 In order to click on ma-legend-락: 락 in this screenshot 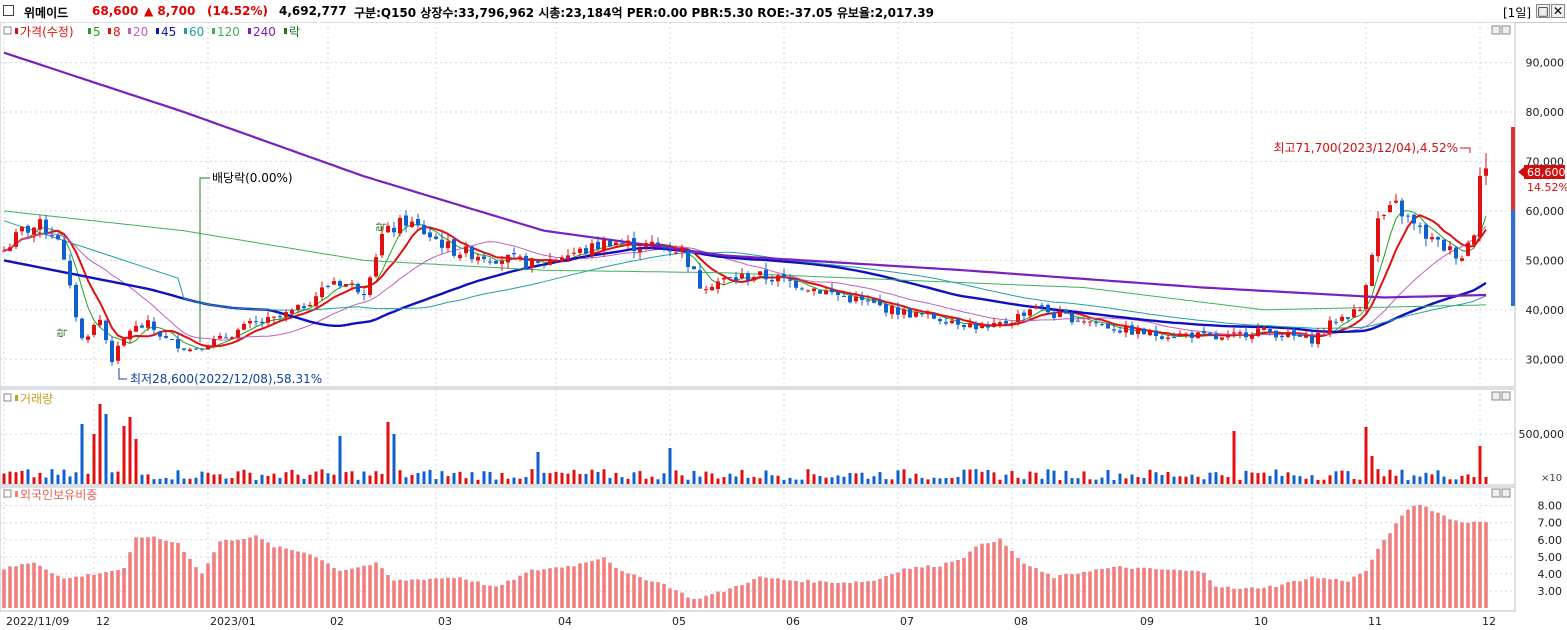, I will do `click(294, 32)`.